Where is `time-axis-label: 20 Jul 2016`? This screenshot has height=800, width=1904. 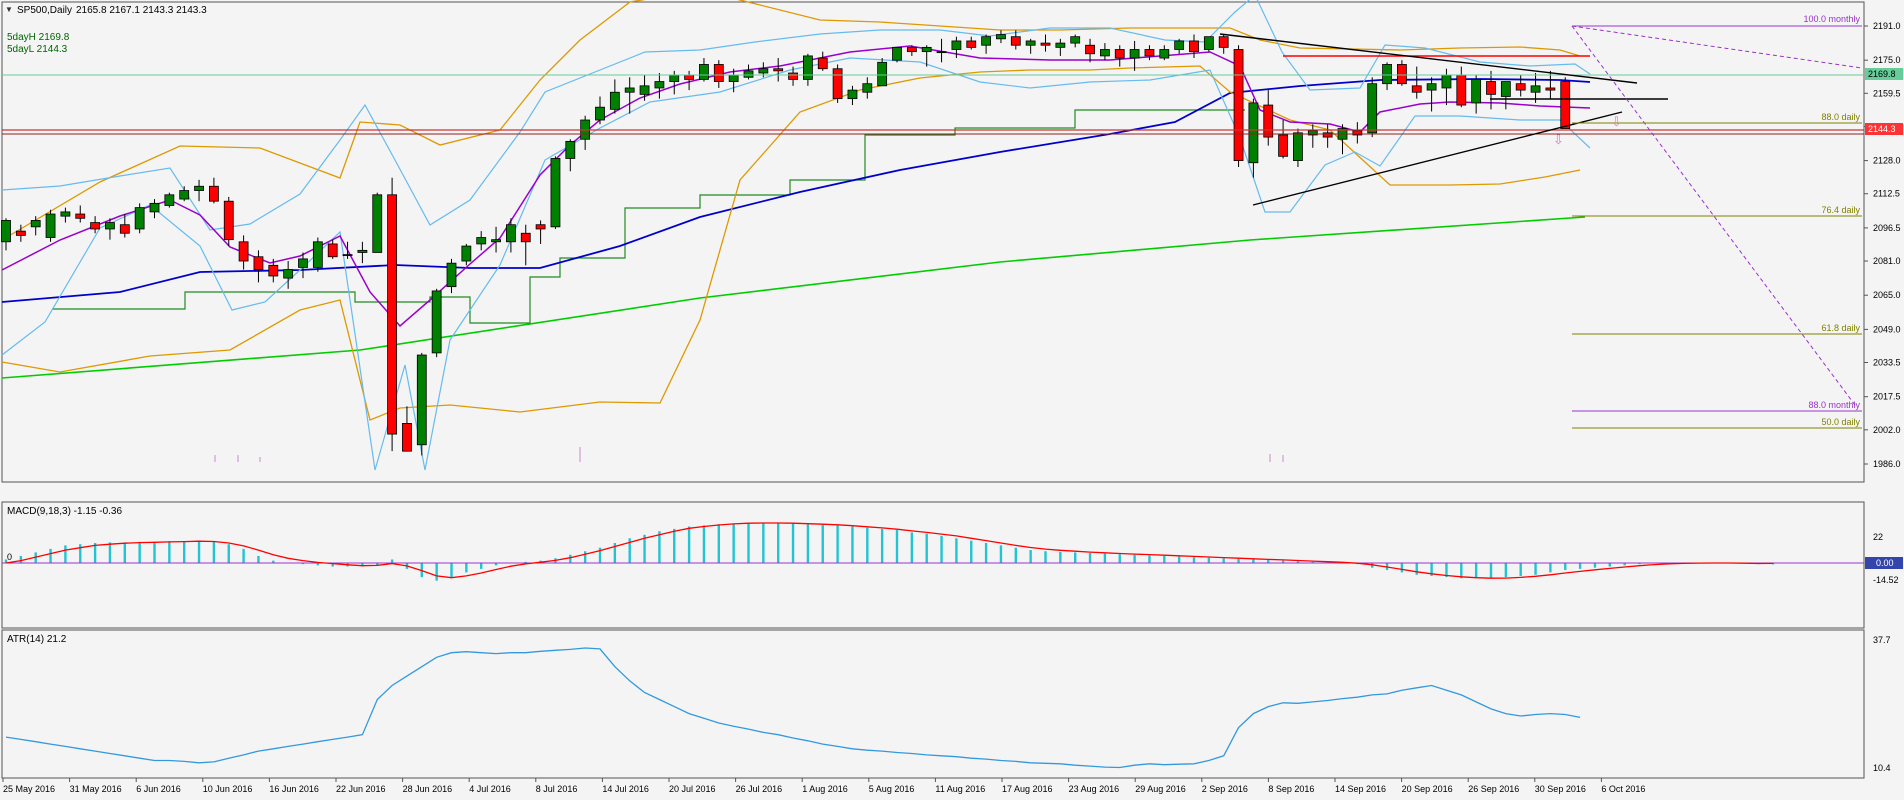
time-axis-label: 20 Jul 2016 is located at coordinates (692, 789).